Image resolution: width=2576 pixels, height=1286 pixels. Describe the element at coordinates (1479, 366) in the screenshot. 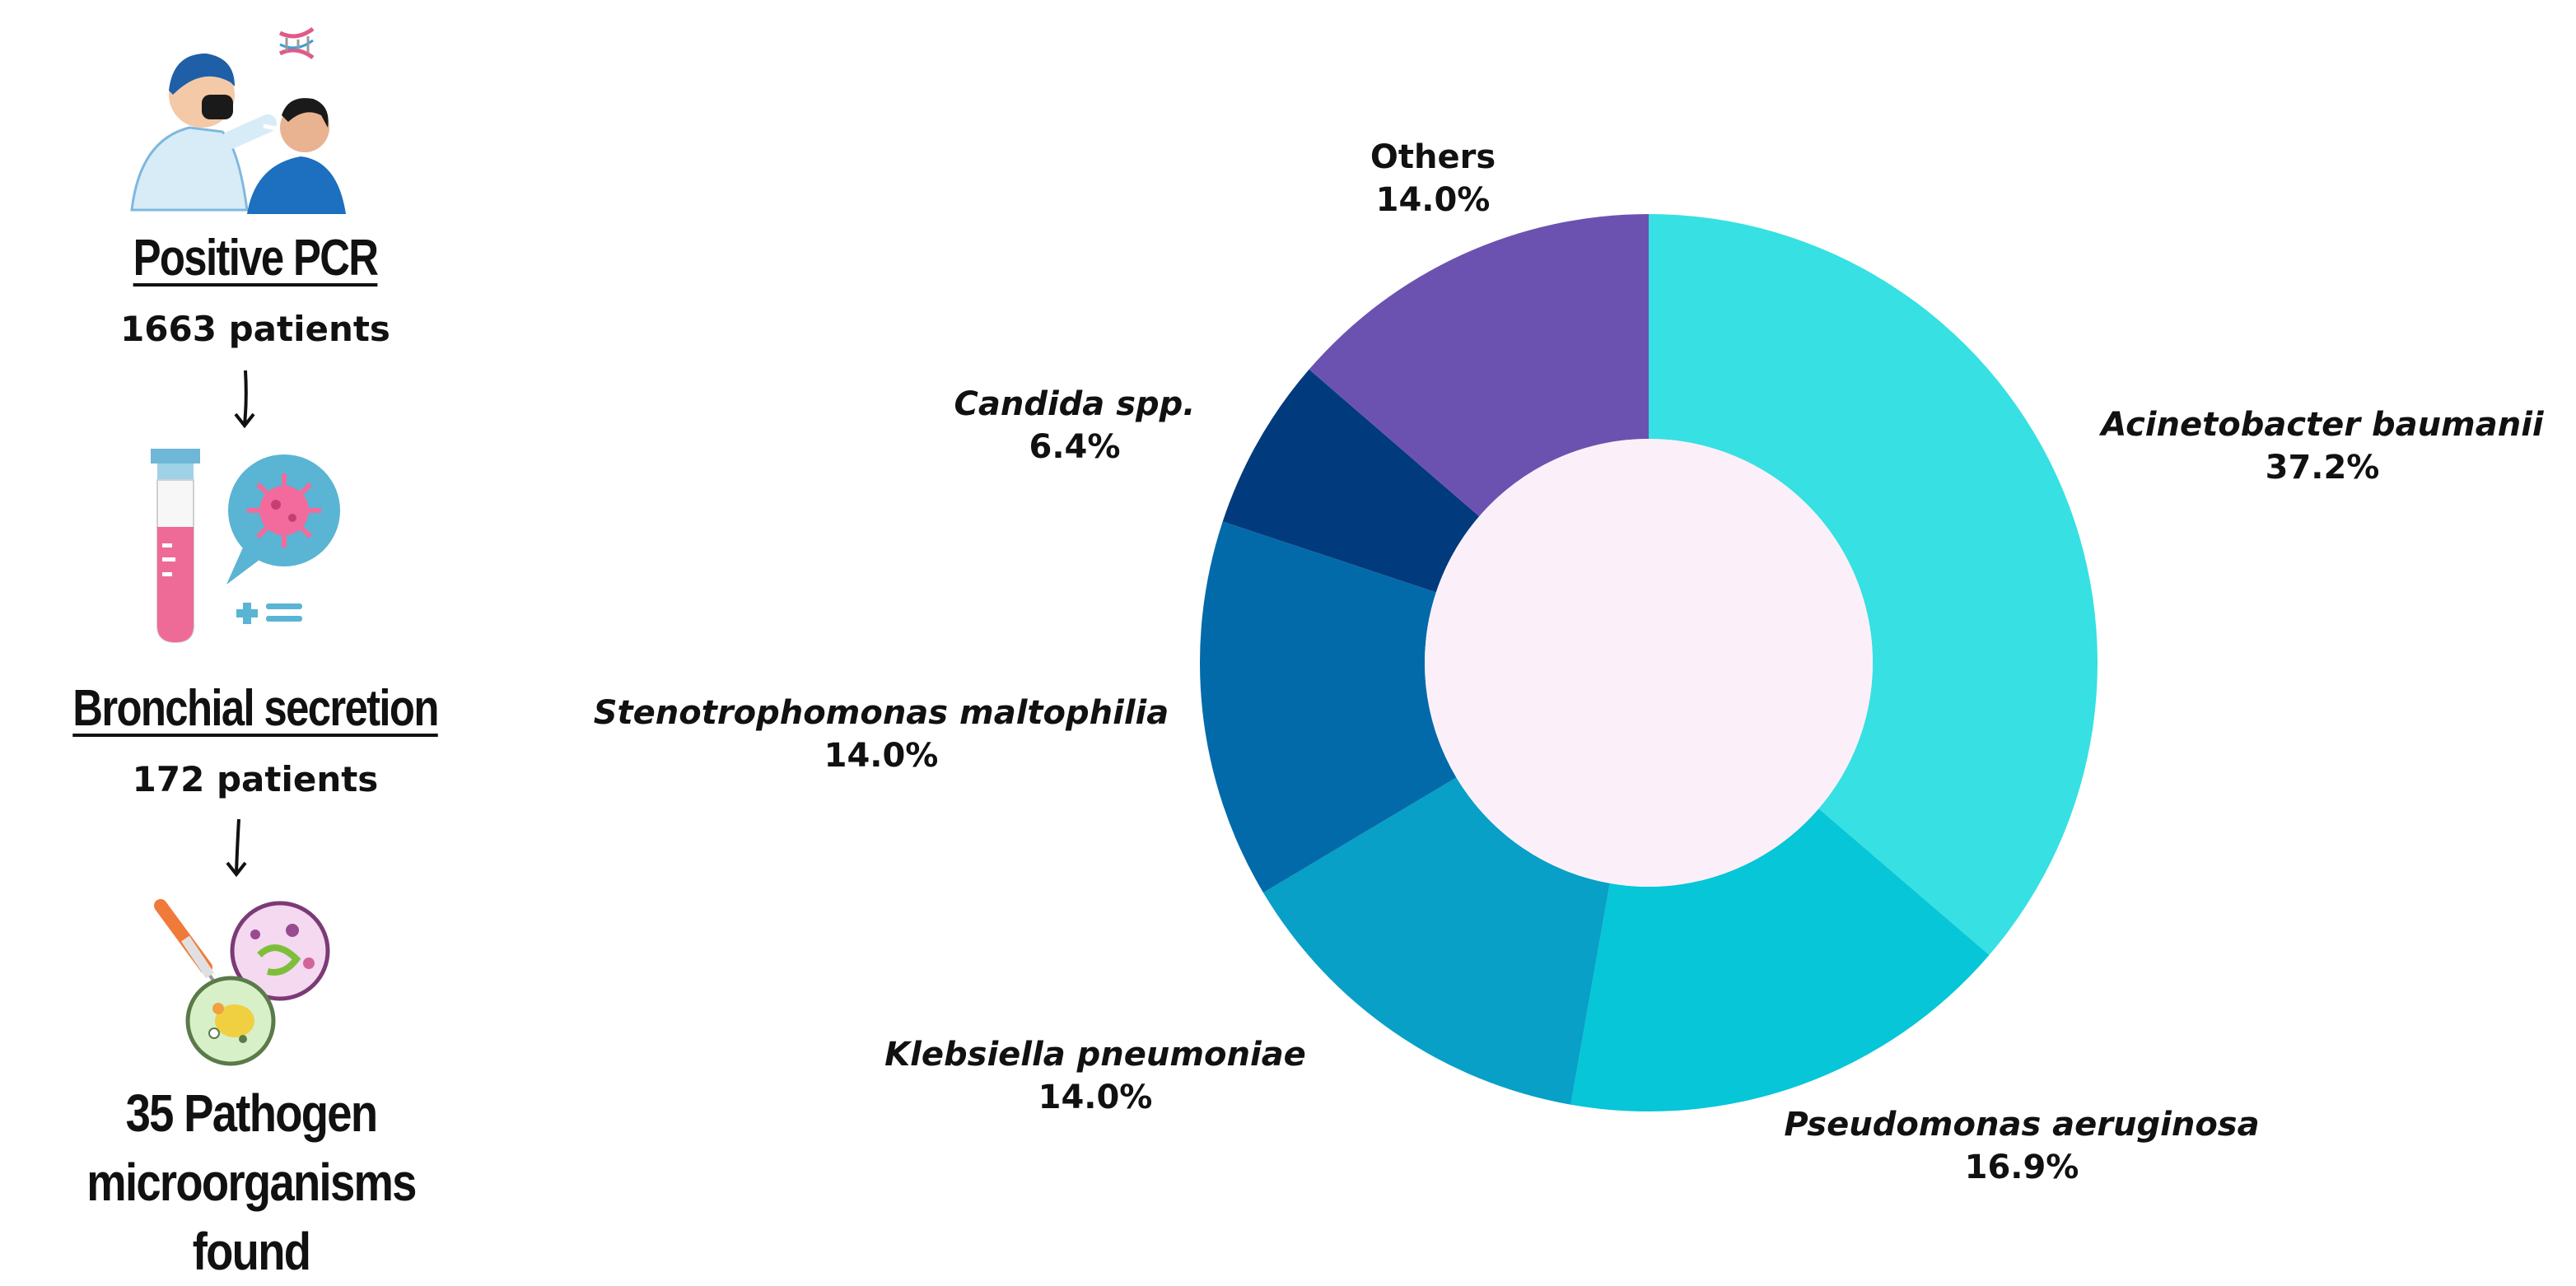

I see `donut-slice-others` at that location.